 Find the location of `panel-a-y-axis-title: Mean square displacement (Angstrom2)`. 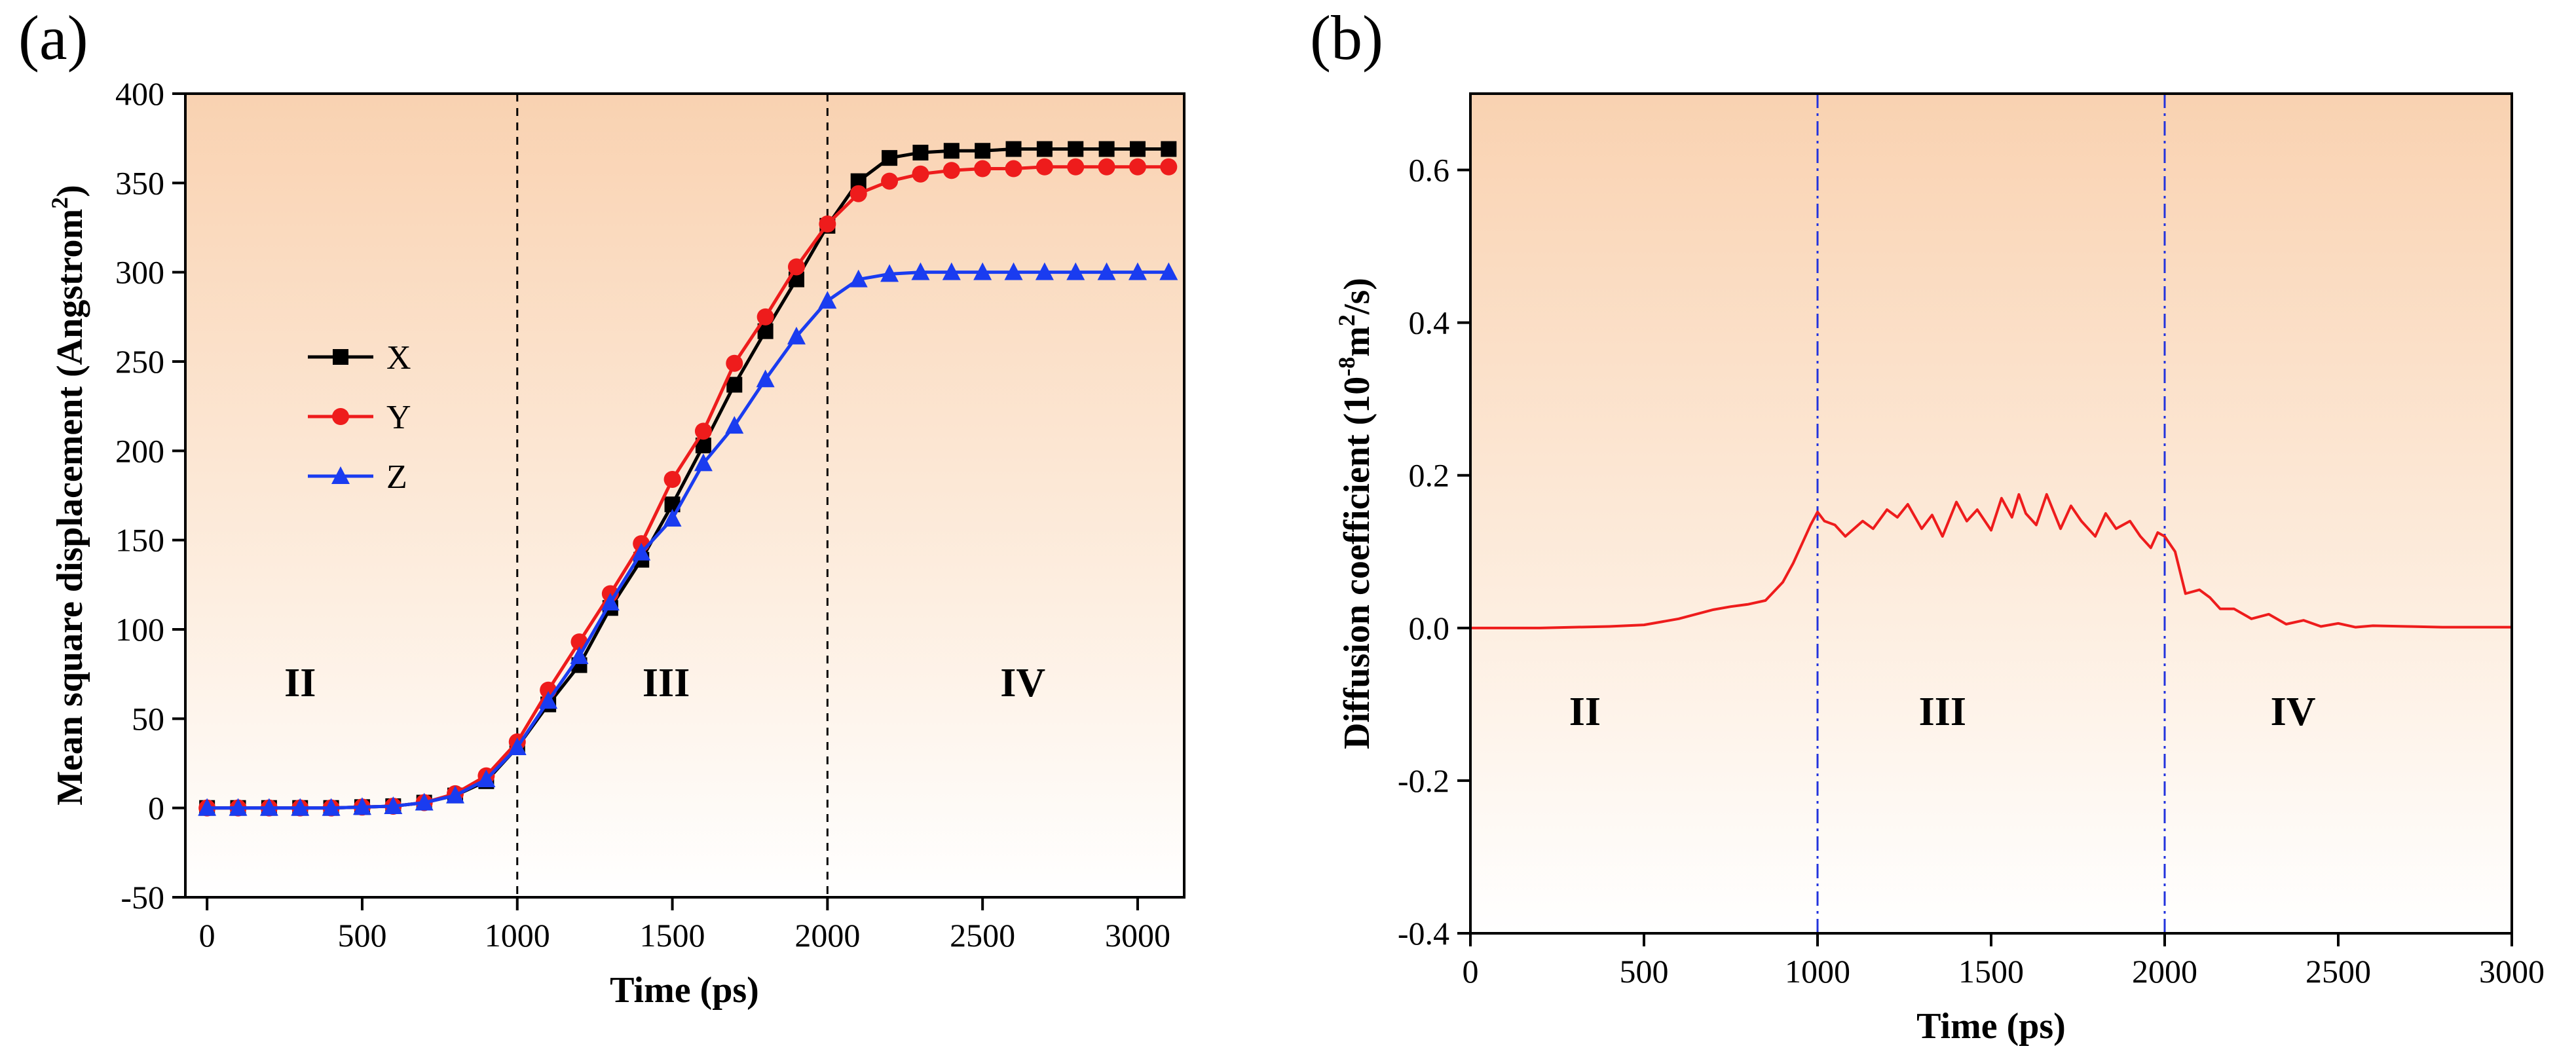

panel-a-y-axis-title: Mean square displacement (Angstrom2) is located at coordinates (68, 495).